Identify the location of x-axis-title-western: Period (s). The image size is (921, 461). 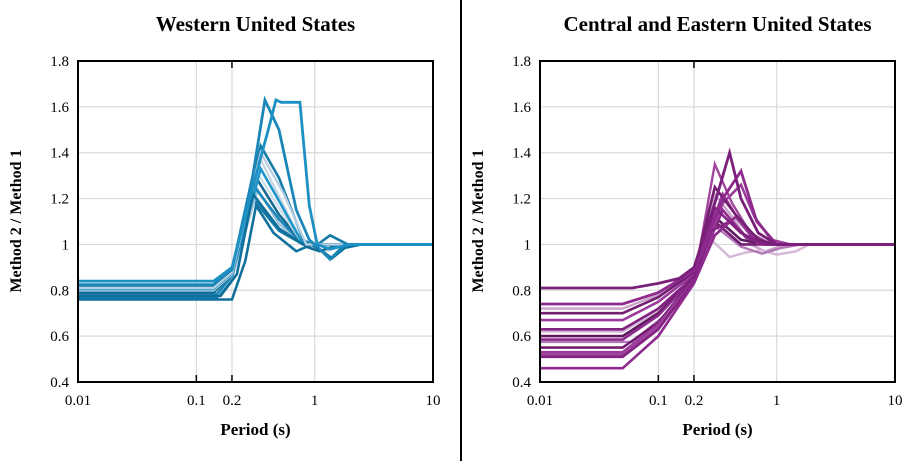
(255, 429).